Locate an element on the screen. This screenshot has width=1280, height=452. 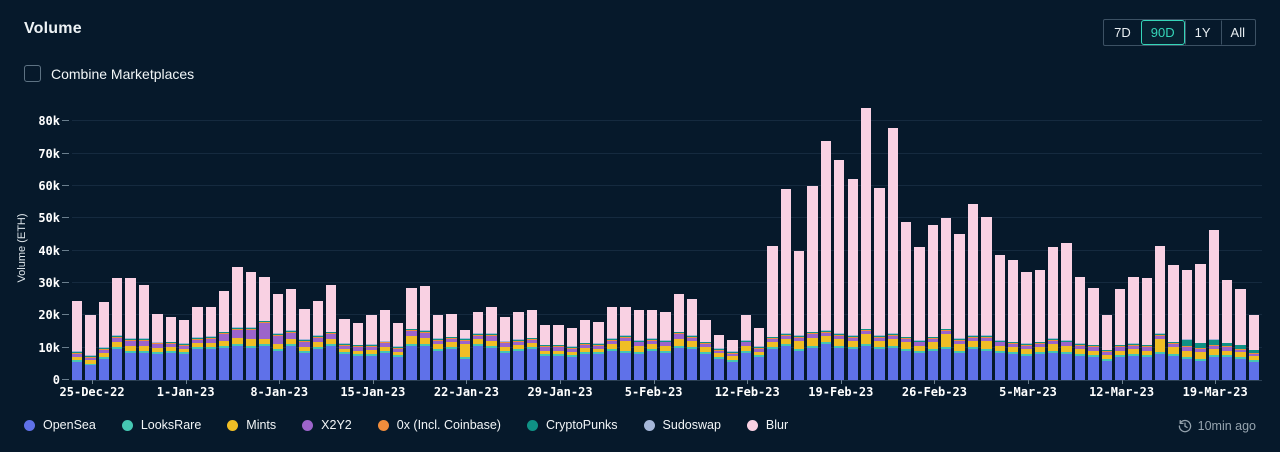
range-button-90d: 90D is located at coordinates (1162, 32).